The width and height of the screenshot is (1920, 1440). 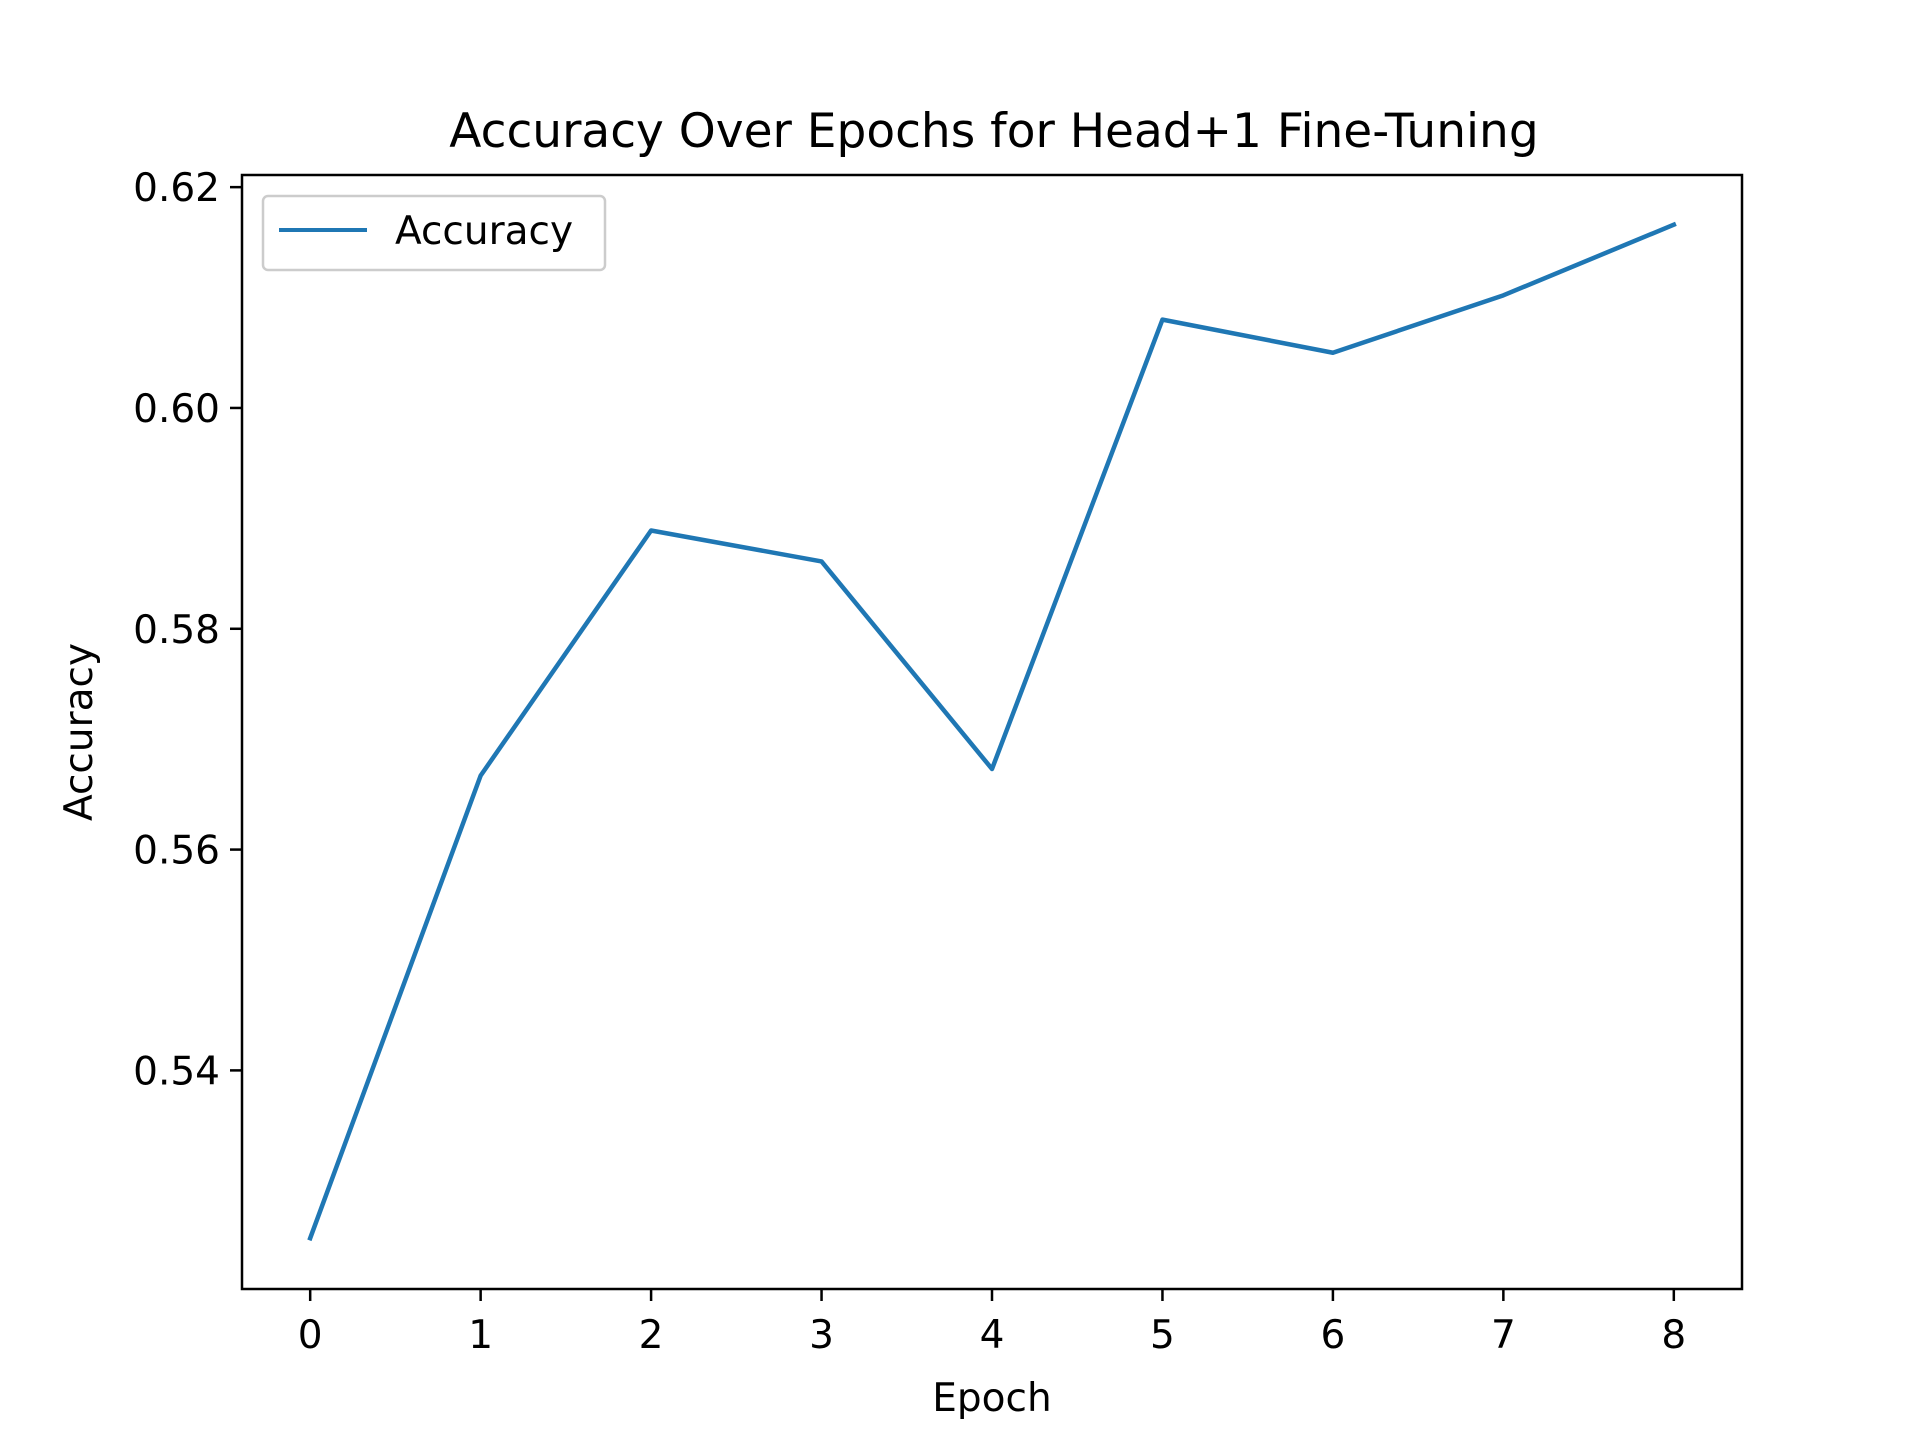 I want to click on x-tick-label: 8, so click(x=1673, y=1335).